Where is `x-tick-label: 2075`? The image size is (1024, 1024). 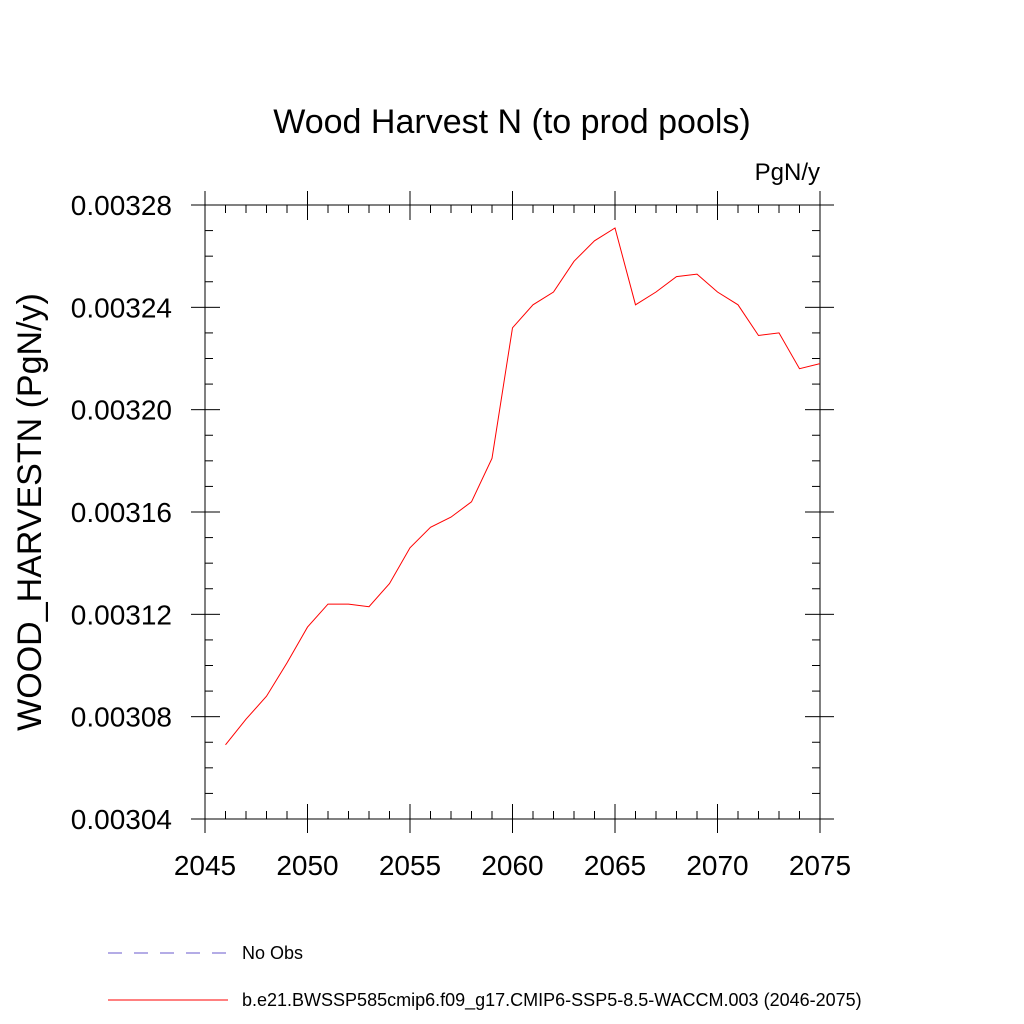 x-tick-label: 2075 is located at coordinates (820, 865).